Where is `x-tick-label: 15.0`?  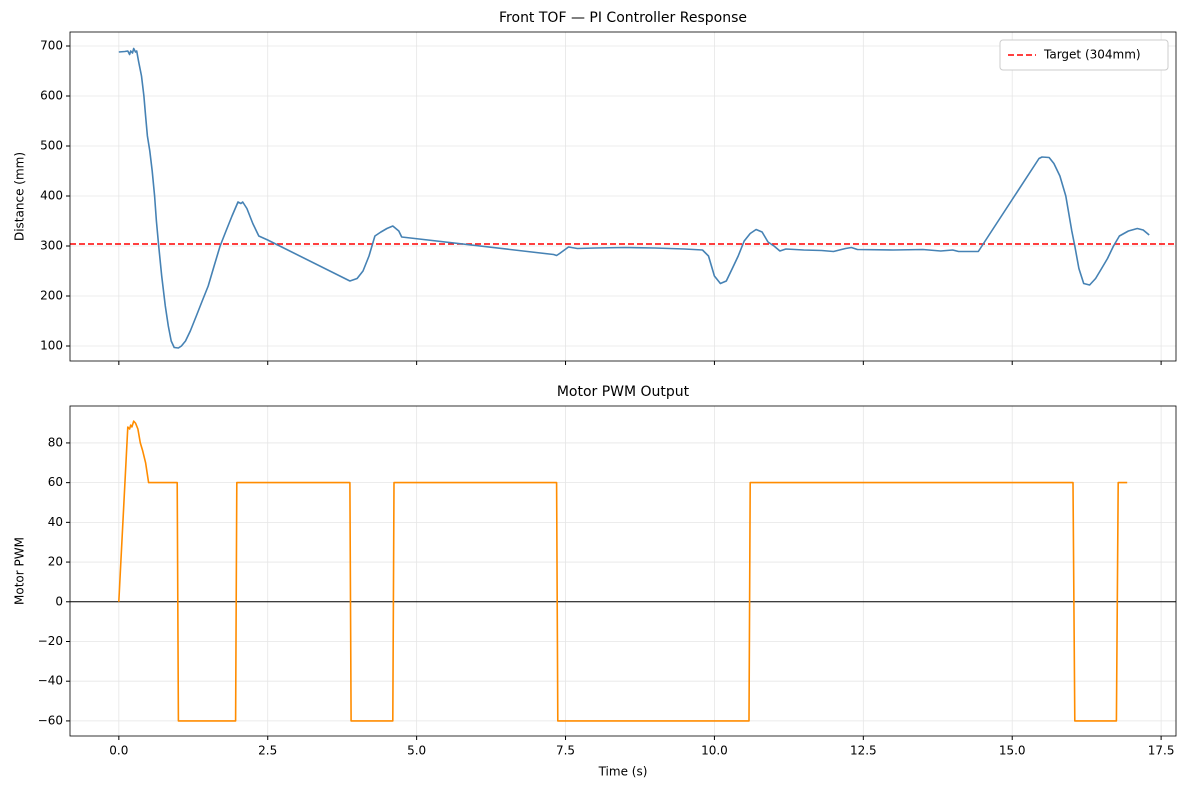 x-tick-label: 15.0 is located at coordinates (1012, 751).